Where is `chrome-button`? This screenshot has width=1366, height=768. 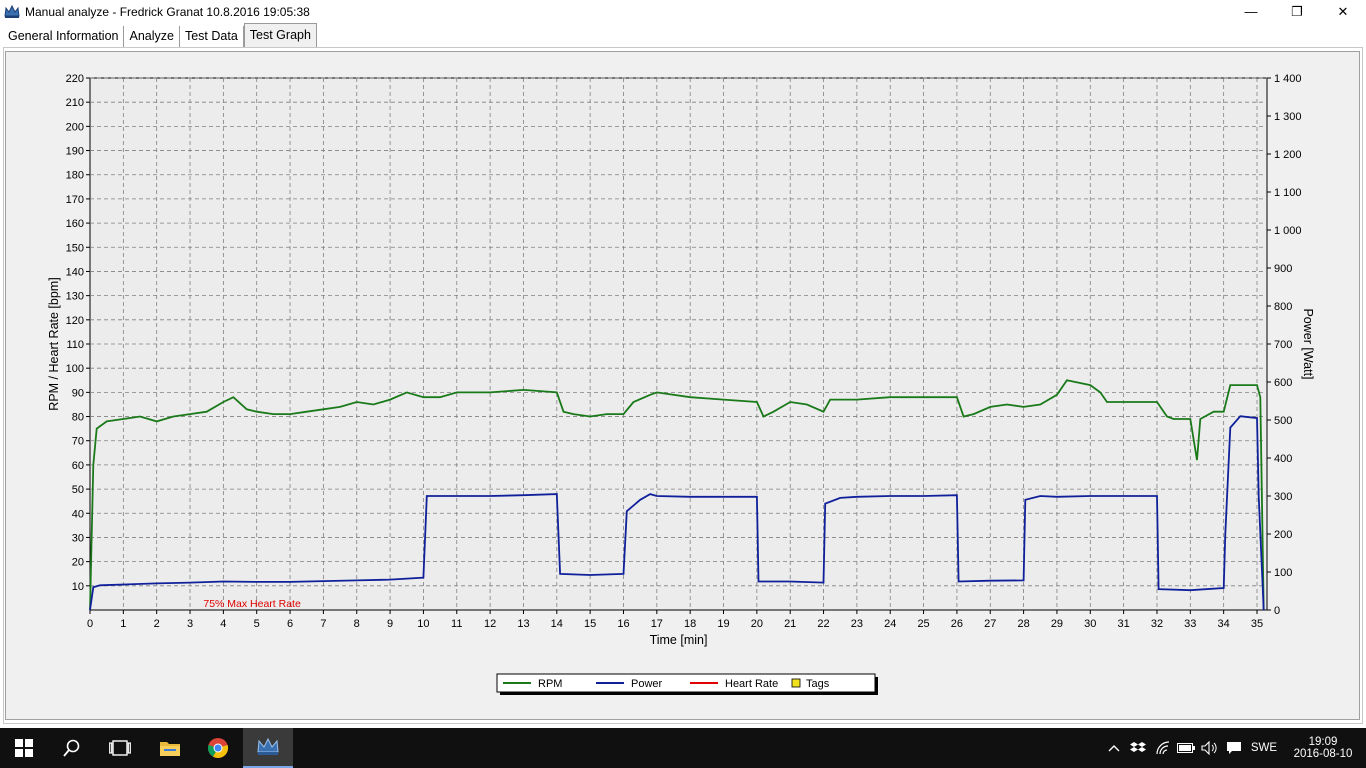
chrome-button is located at coordinates (218, 748).